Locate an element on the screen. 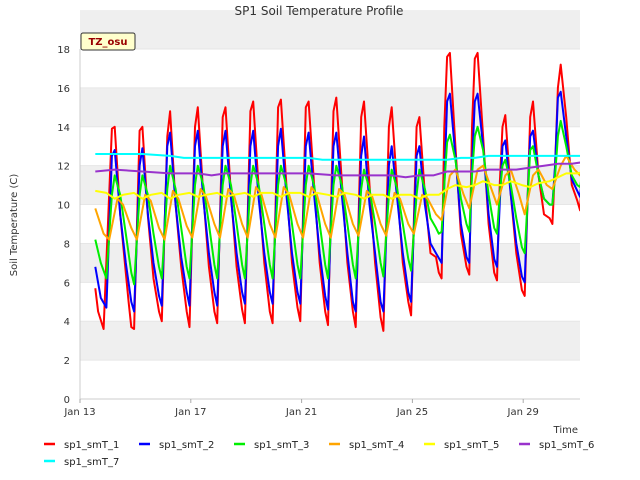  y-tick-label: 2 is located at coordinates (67, 361).